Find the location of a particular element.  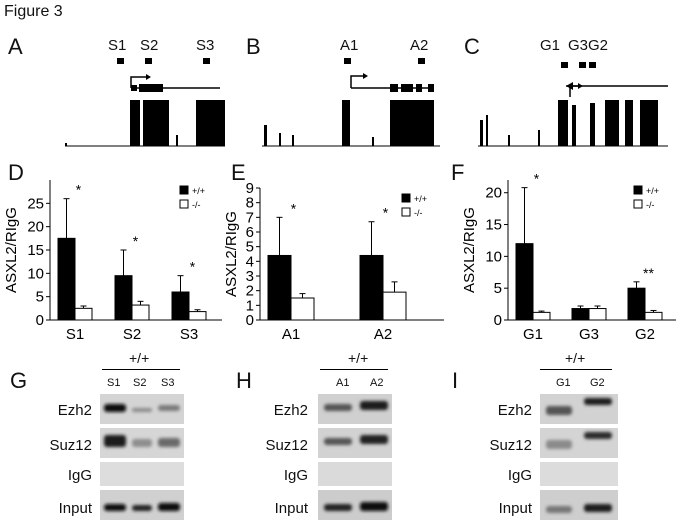

exon-a is located at coordinates (151, 88).